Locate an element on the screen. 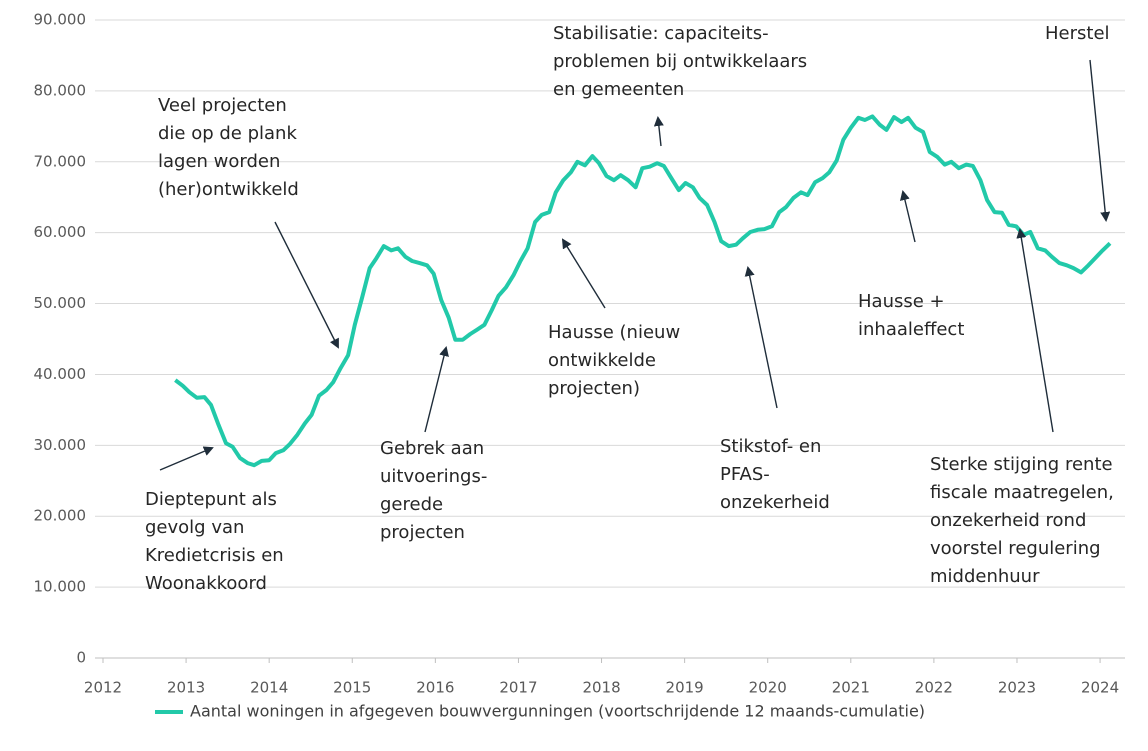 This screenshot has height=751, width=1148. annotation: inhaaleffect is located at coordinates (911, 329).